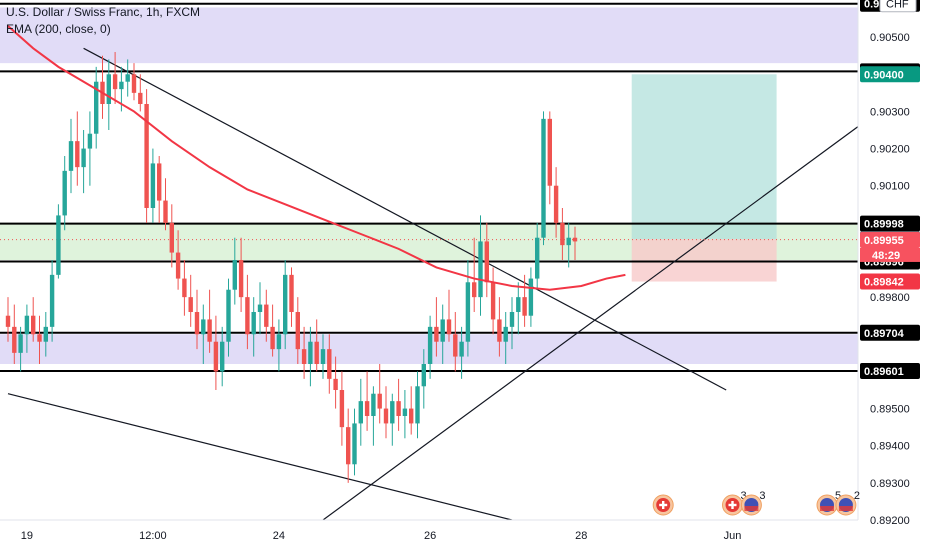 This screenshot has height=550, width=932. What do you see at coordinates (58, 29) in the screenshot?
I see `indicator-label: EMA (200, close, 0)` at bounding box center [58, 29].